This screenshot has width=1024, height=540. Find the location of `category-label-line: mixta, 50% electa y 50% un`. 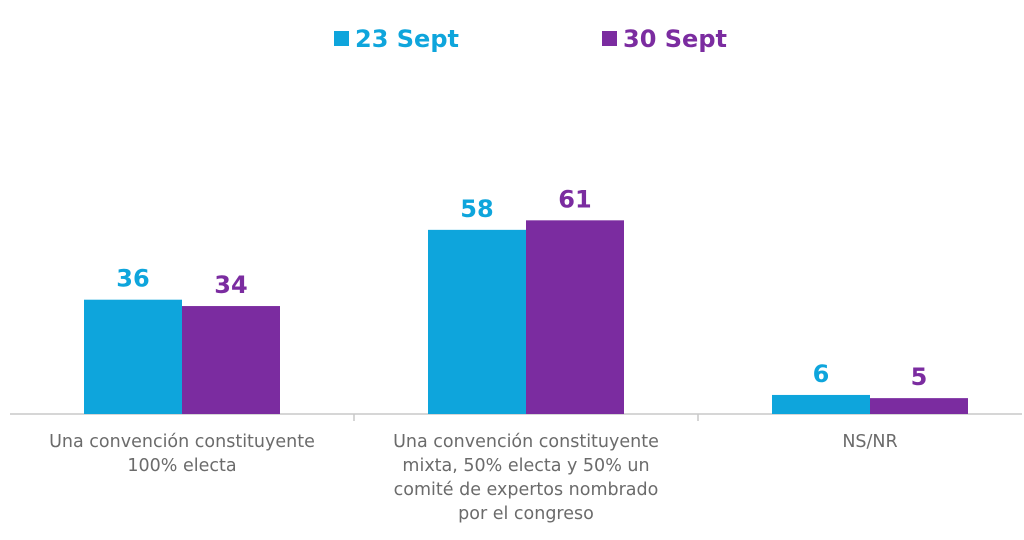

category-label-line: mixta, 50% electa y 50% un is located at coordinates (525, 466).